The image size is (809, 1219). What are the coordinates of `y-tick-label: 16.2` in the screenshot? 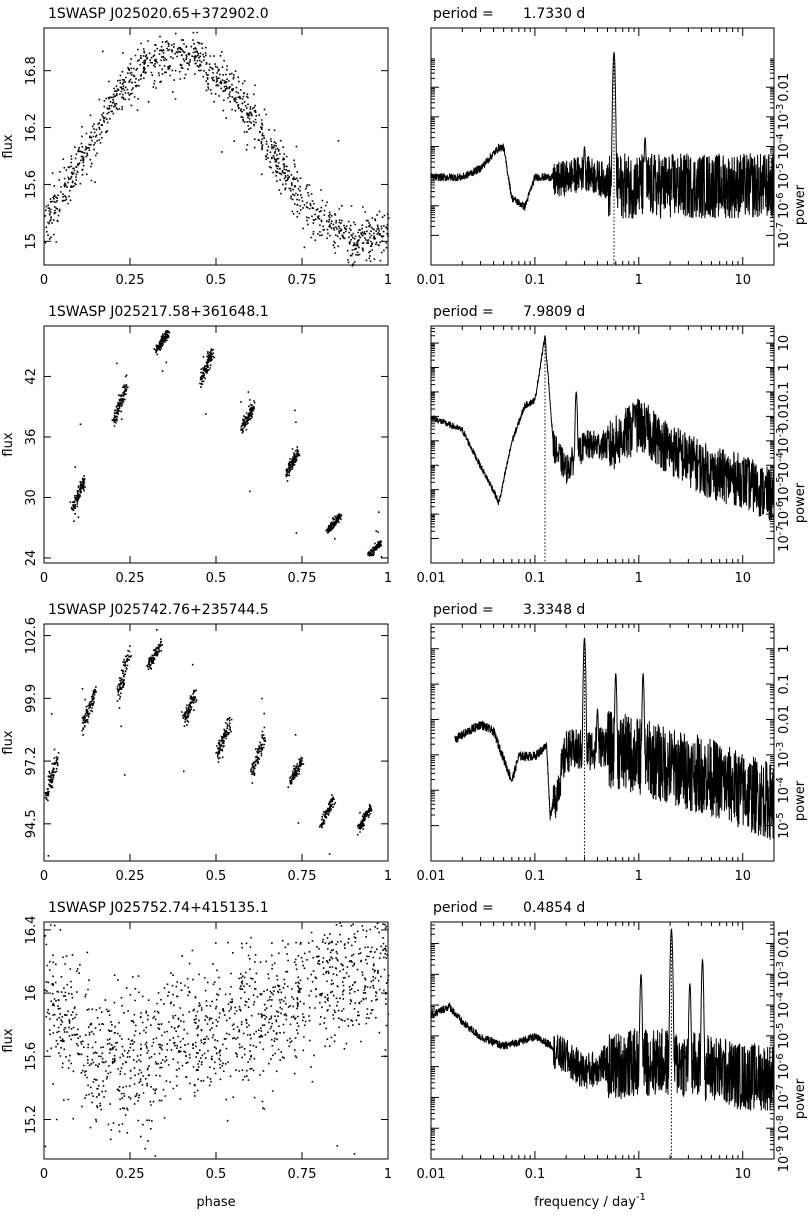 It's located at (31, 127).